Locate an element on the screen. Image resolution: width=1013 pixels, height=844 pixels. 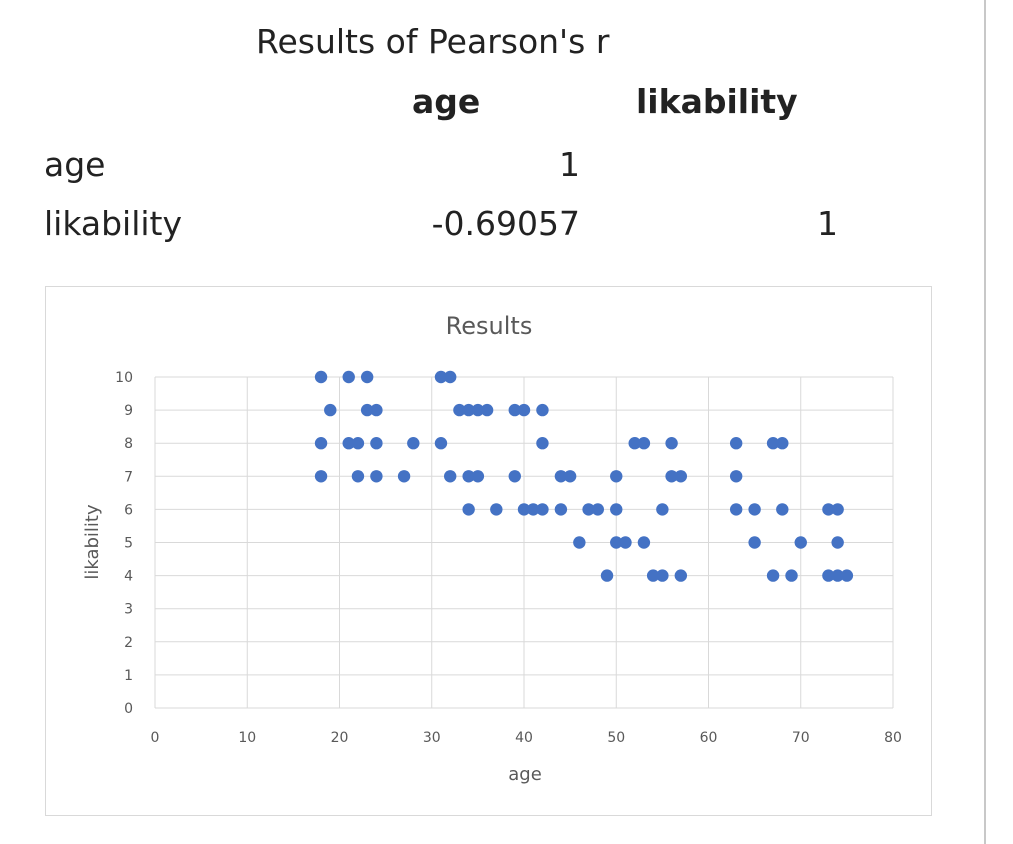
column-header-likability: likability is located at coordinates (717, 101).